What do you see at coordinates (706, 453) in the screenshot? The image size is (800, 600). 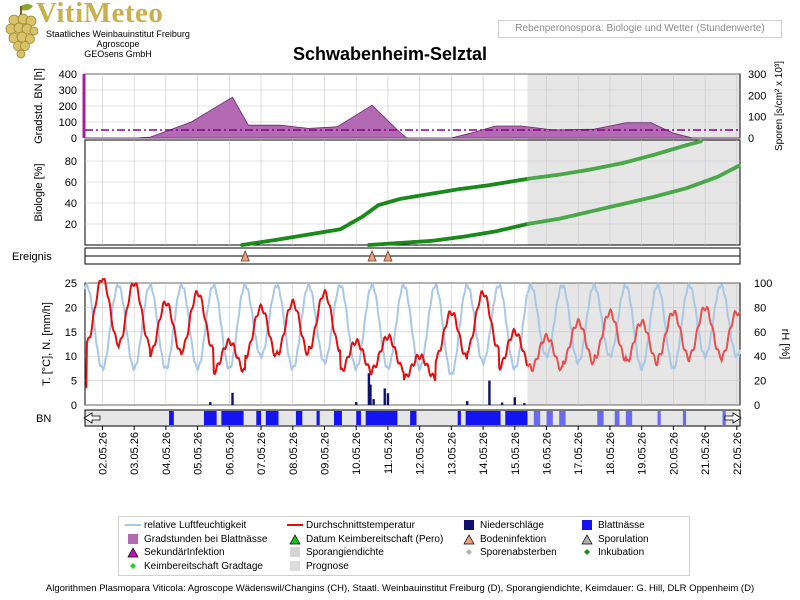 I see `x-tick-label: 21.05.26` at bounding box center [706, 453].